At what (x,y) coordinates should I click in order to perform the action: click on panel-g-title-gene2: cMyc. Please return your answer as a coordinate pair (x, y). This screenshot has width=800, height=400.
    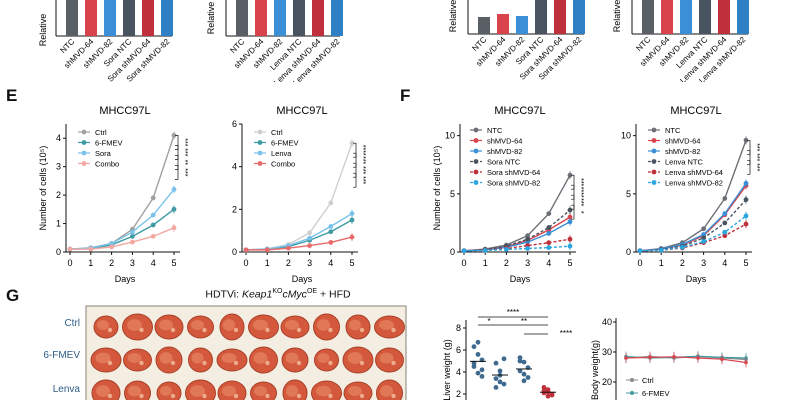
    Looking at the image, I should click on (294, 294).